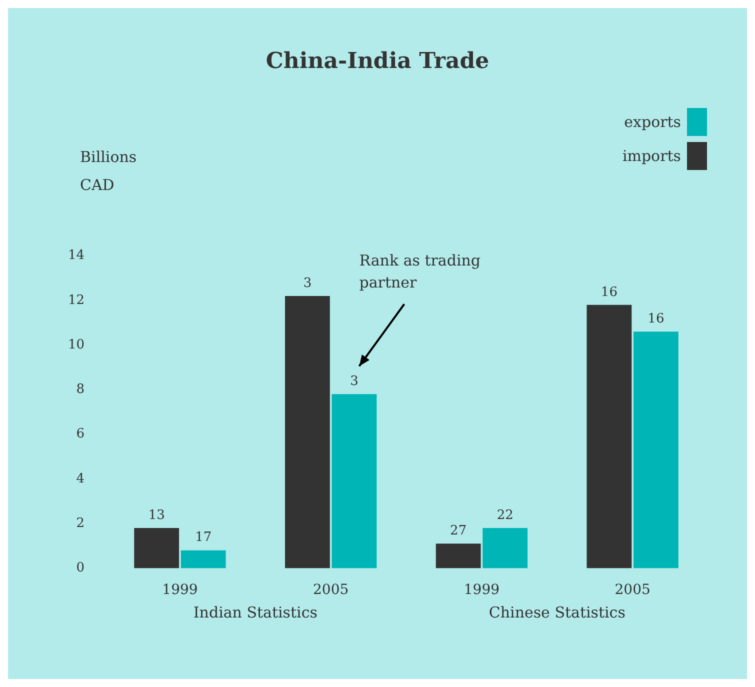  I want to click on y-tick-label: 10, so click(76, 344).